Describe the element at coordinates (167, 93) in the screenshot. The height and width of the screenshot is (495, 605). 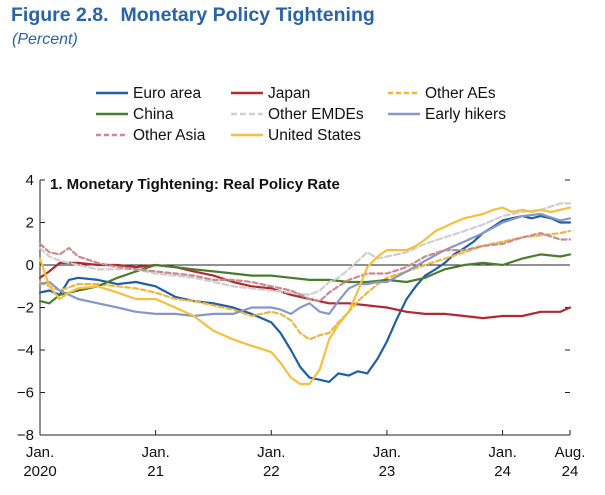
I see `legend-label-euro-area: Euro area` at that location.